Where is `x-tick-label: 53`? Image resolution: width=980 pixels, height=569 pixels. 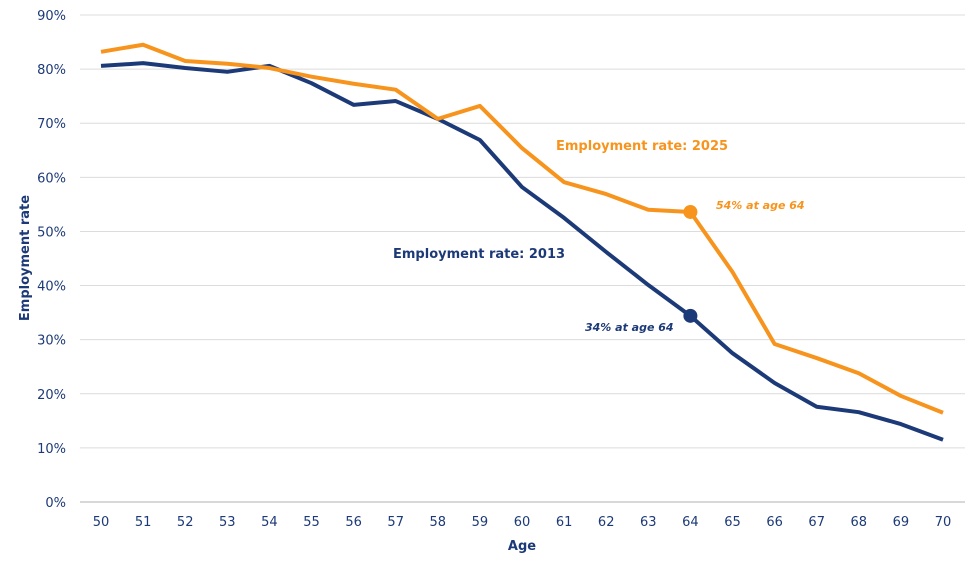 x-tick-label: 53 is located at coordinates (227, 522).